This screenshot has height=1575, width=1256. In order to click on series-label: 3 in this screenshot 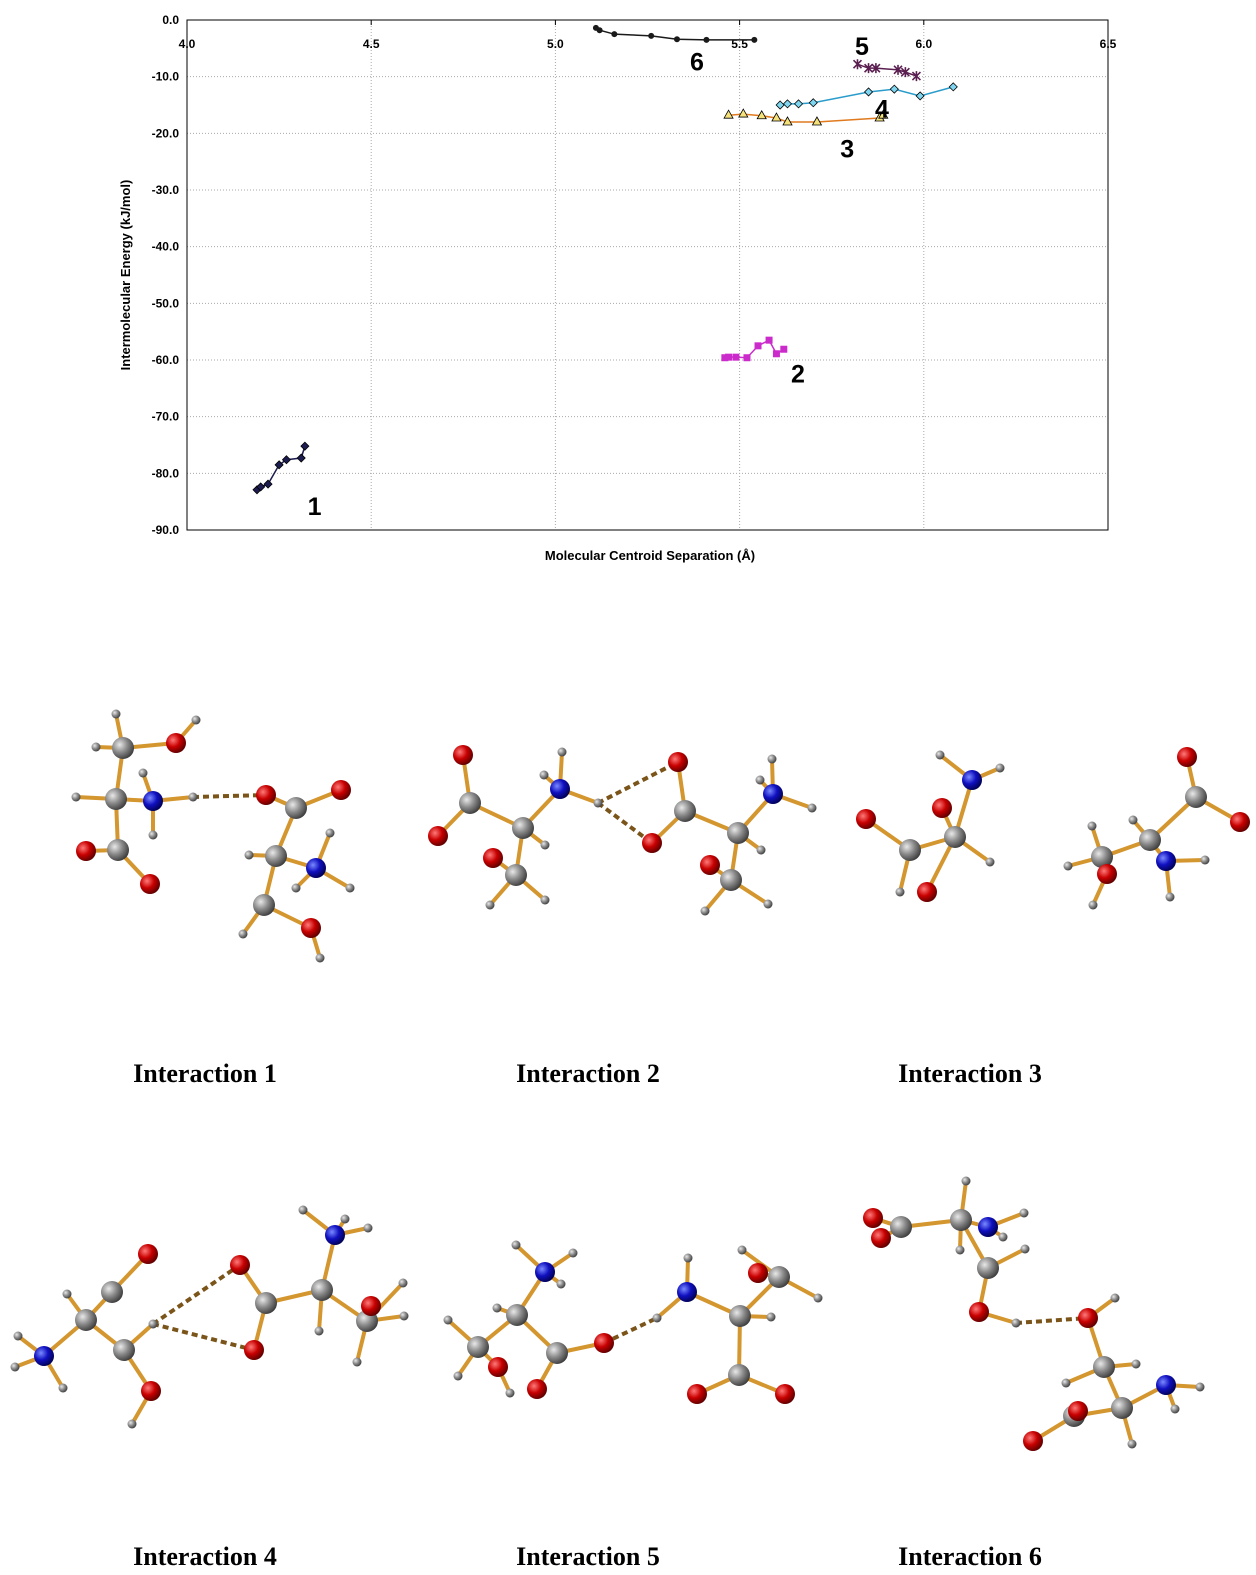, I will do `click(847, 150)`.